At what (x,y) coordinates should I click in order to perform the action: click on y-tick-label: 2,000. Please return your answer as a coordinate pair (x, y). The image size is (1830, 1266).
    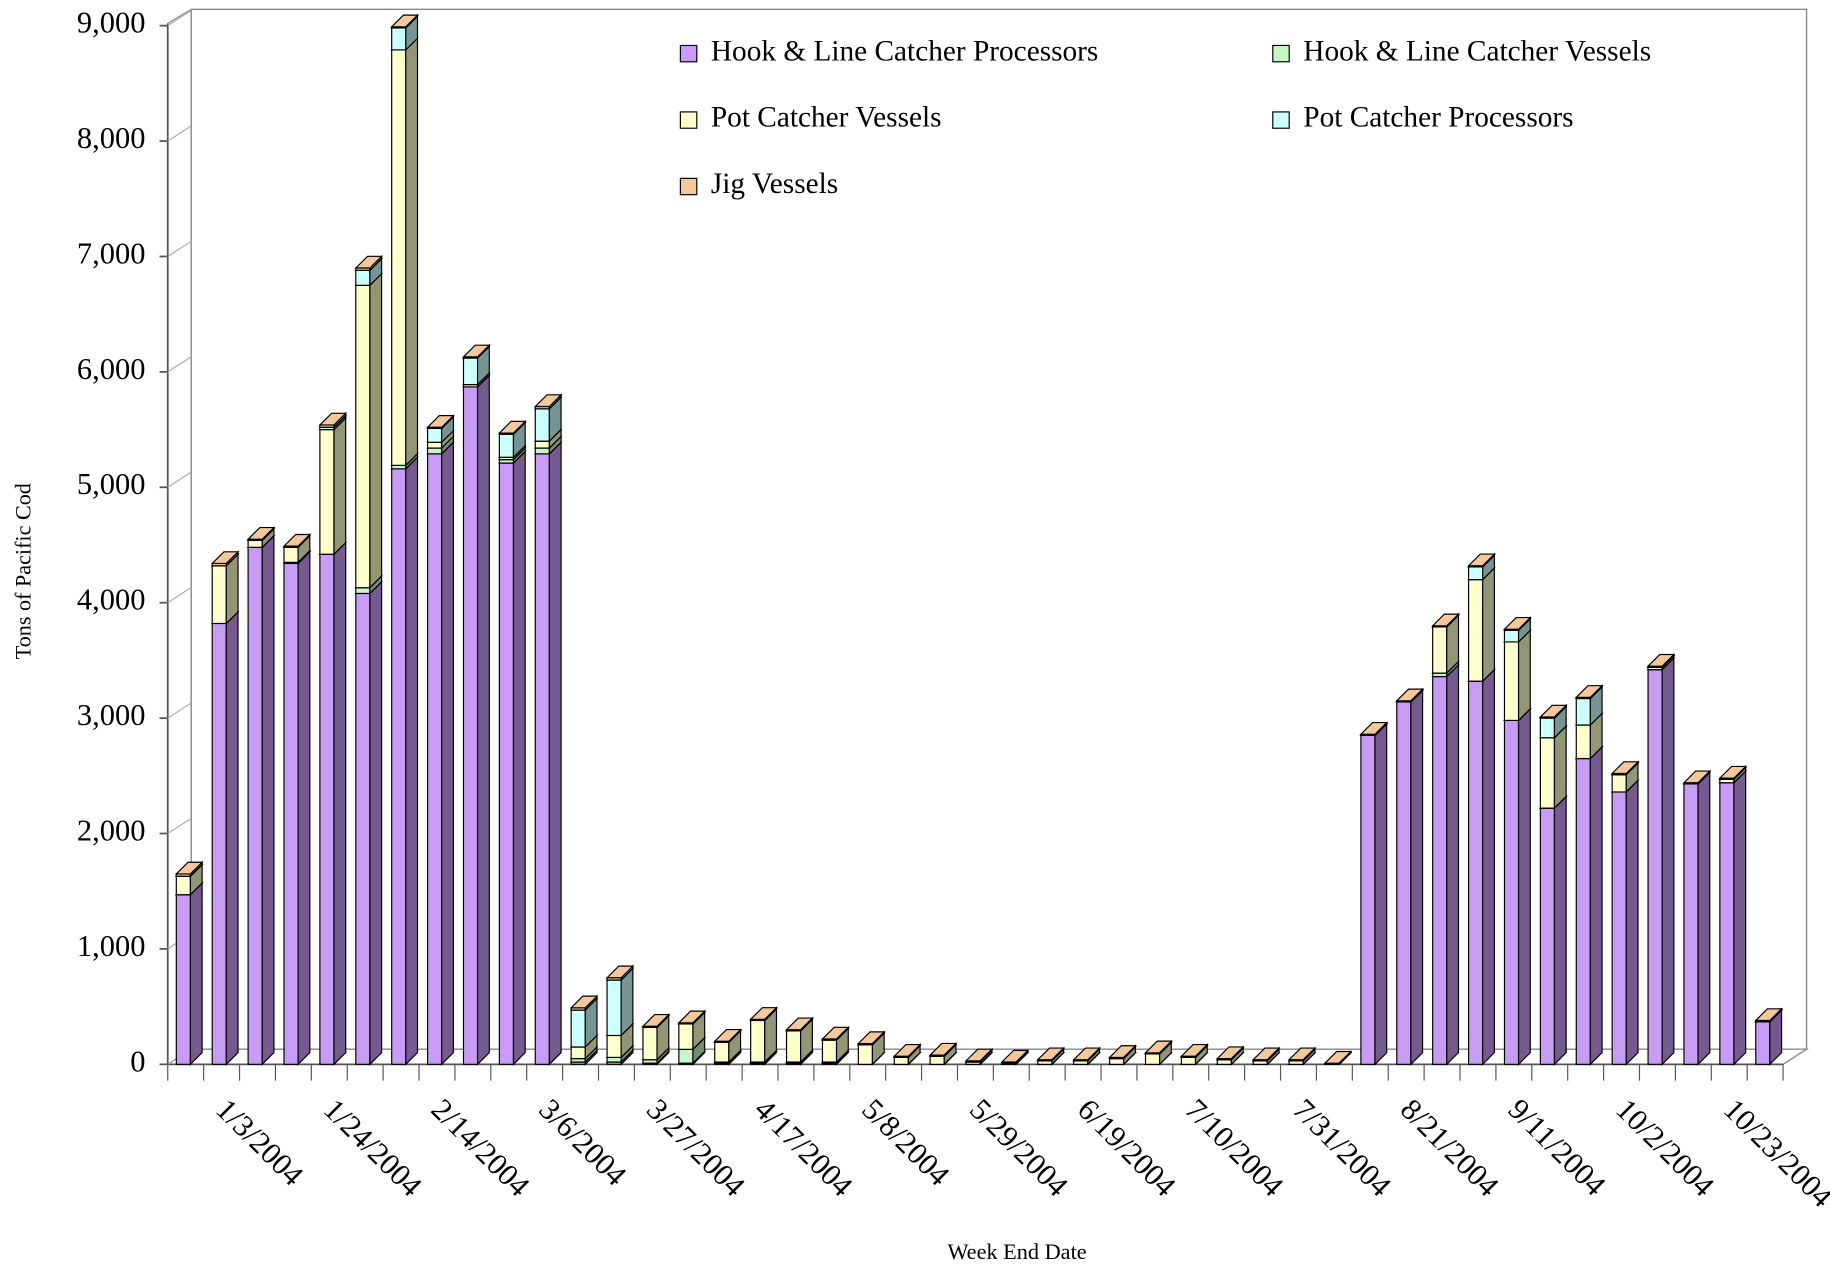
    Looking at the image, I should click on (111, 831).